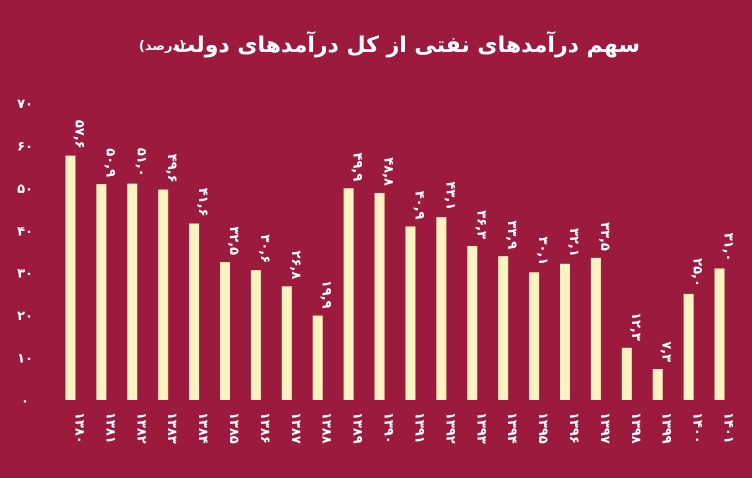 The width and height of the screenshot is (752, 478). What do you see at coordinates (542, 251) in the screenshot?
I see `data-label: ۳۰,۱` at bounding box center [542, 251].